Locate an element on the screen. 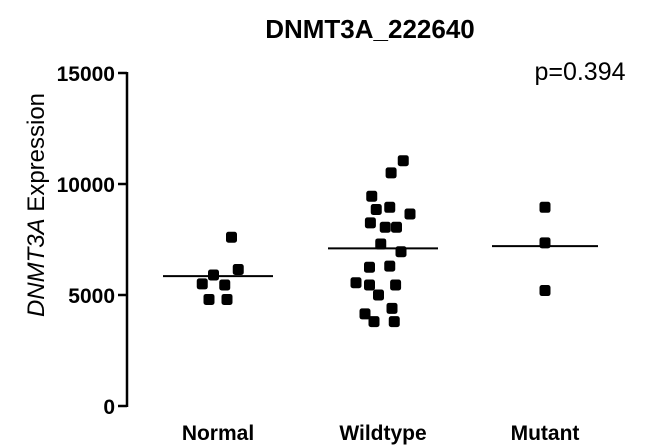  p-value-annotation: p=0.394 is located at coordinates (579, 72).